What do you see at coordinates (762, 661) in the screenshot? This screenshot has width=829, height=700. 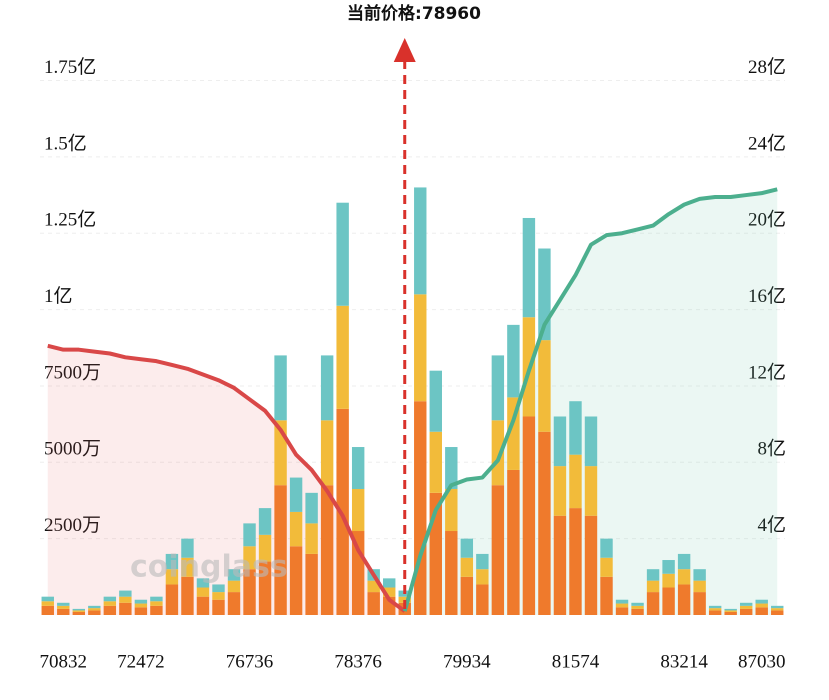 I see `x-tick-label: 87030` at bounding box center [762, 661].